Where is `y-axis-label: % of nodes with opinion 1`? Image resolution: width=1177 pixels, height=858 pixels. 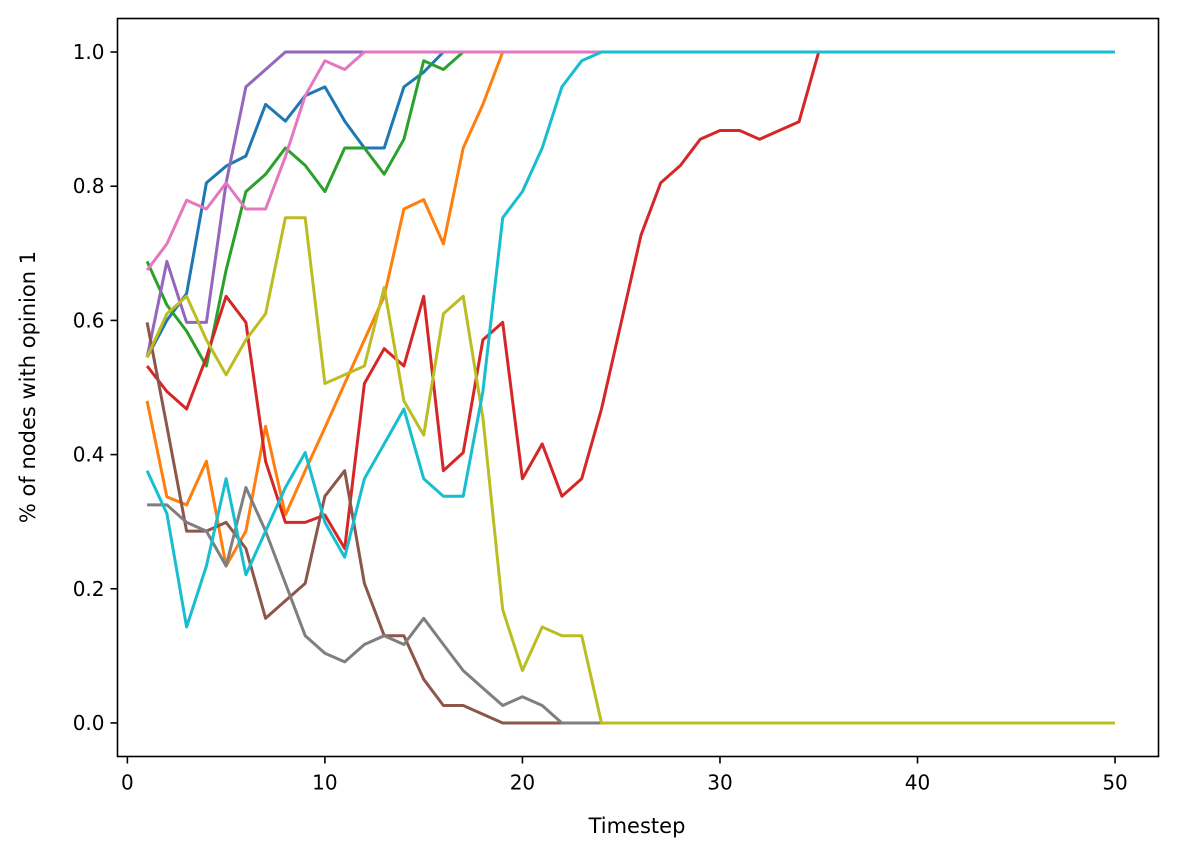 y-axis-label: % of nodes with opinion 1 is located at coordinates (28, 387).